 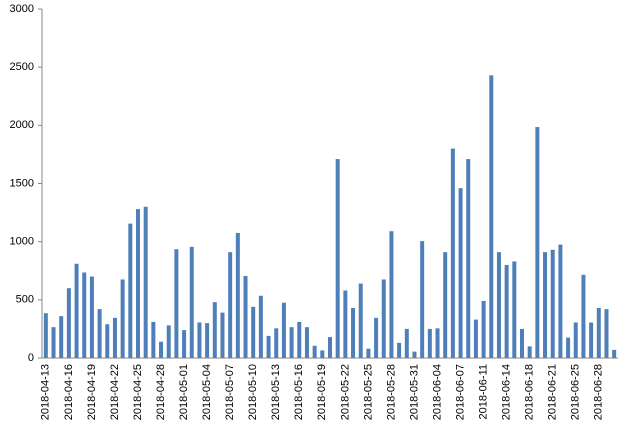 I want to click on x-tick-label: 2018-06-21, so click(x=553, y=392).